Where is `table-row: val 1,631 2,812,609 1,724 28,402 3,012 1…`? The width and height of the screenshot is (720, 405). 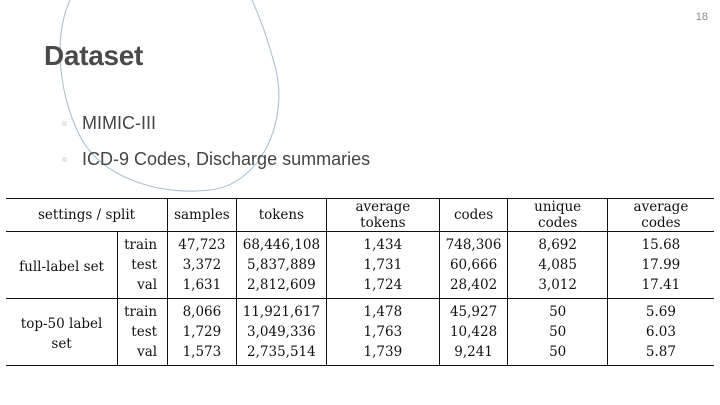
table-row: val 1,631 2,812,609 1,724 28,402 3,012 1… is located at coordinates (360, 287).